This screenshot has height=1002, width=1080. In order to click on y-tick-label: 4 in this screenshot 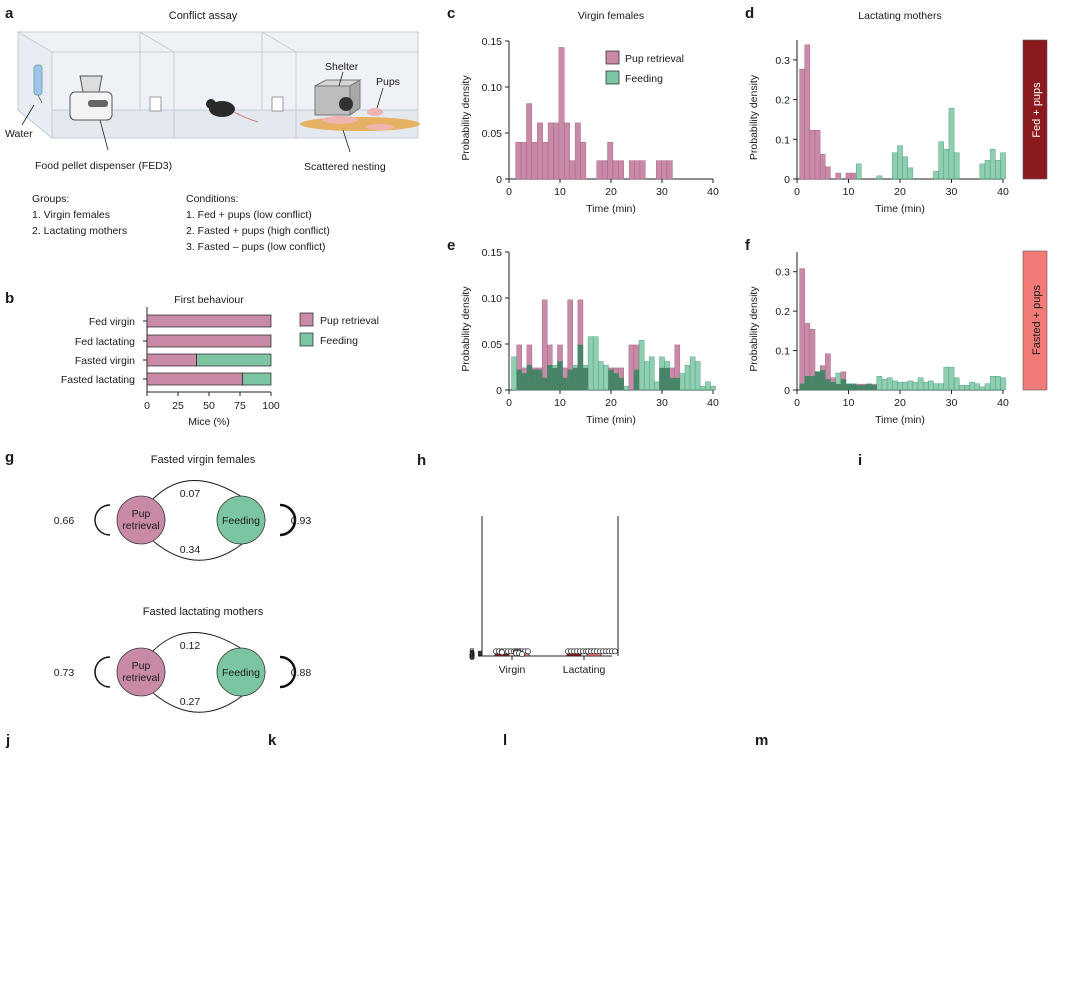, I will do `click(472, 653)`.